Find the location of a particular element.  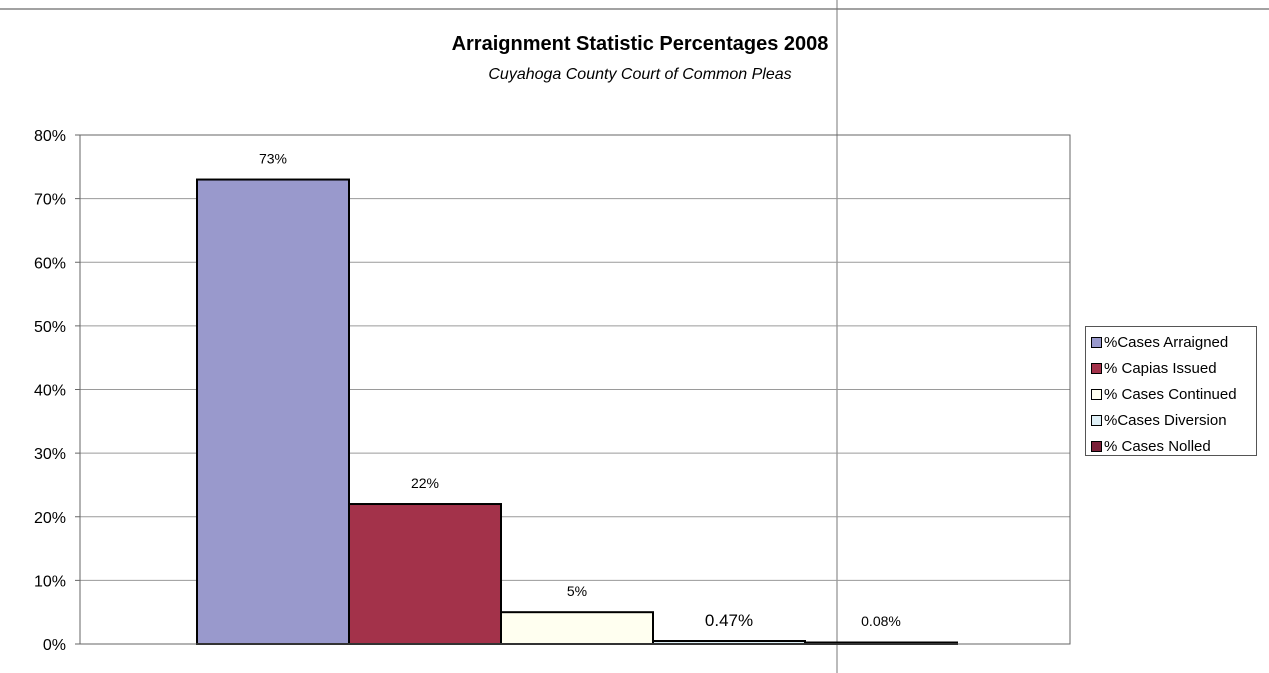

legend-item: % Cases Nolled is located at coordinates (1173, 446).